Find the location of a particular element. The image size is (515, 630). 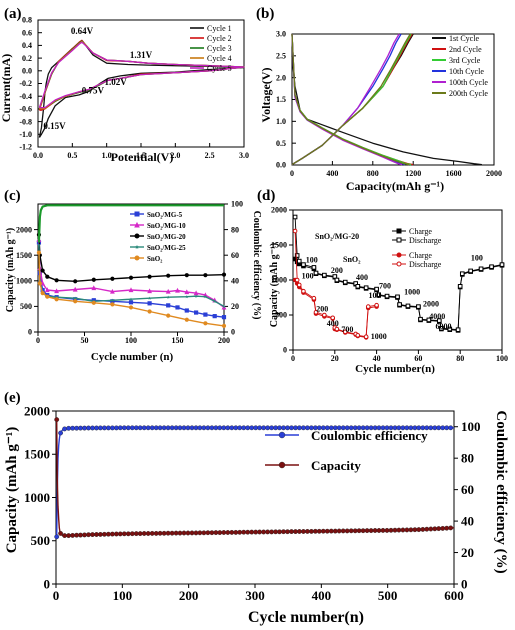

rate-label: 1000 is located at coordinates (379, 336).